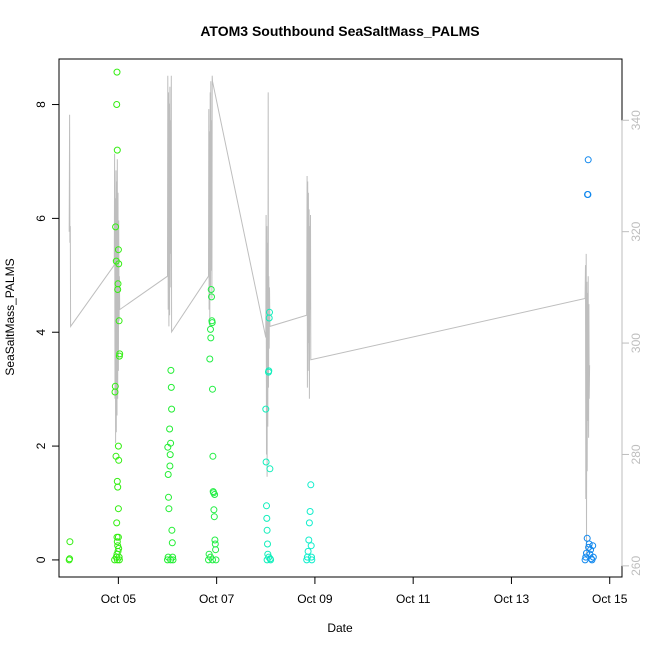 The image size is (650, 650). Describe the element at coordinates (315, 599) in the screenshot. I see `x-tick-label: Oct 09` at that location.